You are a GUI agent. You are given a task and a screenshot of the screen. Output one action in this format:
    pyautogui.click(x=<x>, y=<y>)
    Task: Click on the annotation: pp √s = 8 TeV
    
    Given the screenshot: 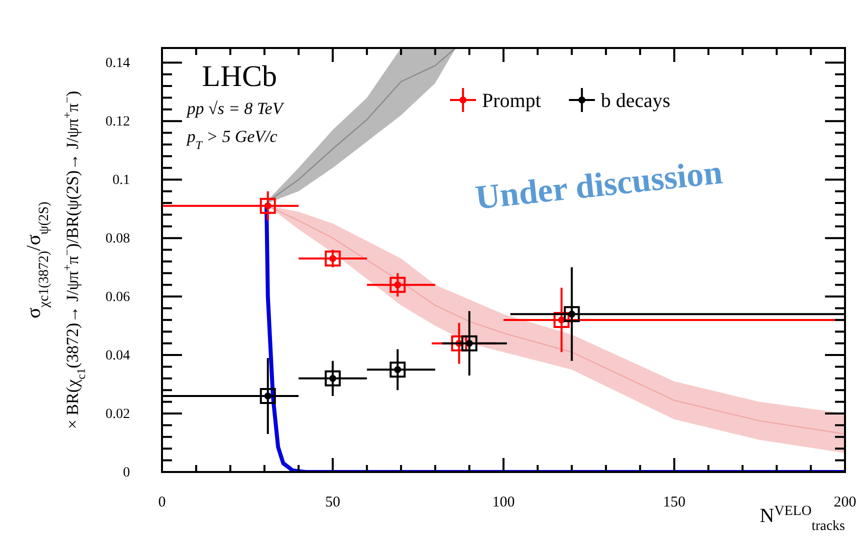 What is the action you would take?
    pyautogui.click(x=236, y=108)
    